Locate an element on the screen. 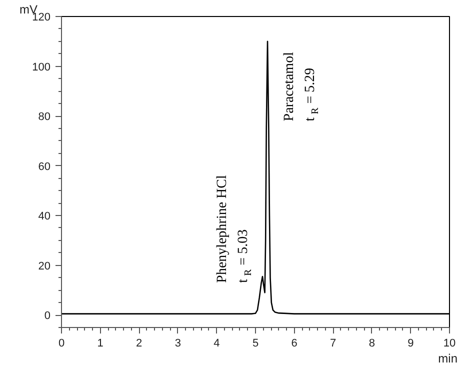 The height and width of the screenshot is (378, 460). y-tick-label: 20 is located at coordinates (44, 266).